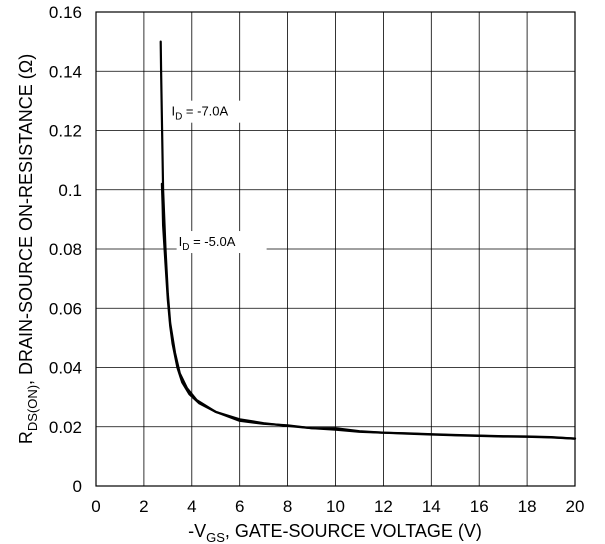 The height and width of the screenshot is (544, 605). Describe the element at coordinates (32, 408) in the screenshot. I see `y-axis-title-sub: DS(ON)` at that location.